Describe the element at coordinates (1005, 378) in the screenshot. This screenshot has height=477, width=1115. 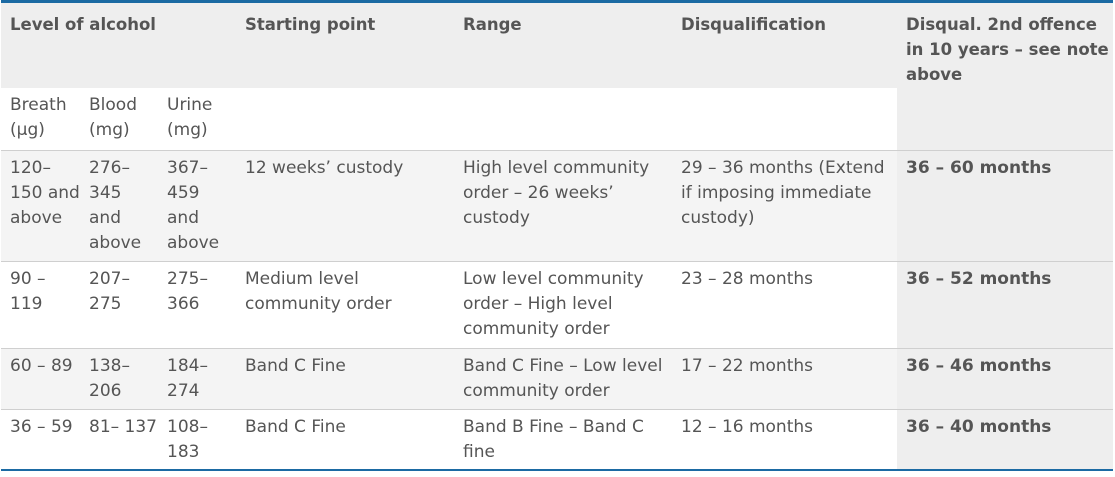
I see `cell-disqual-second: 36 – 46 months` at that location.